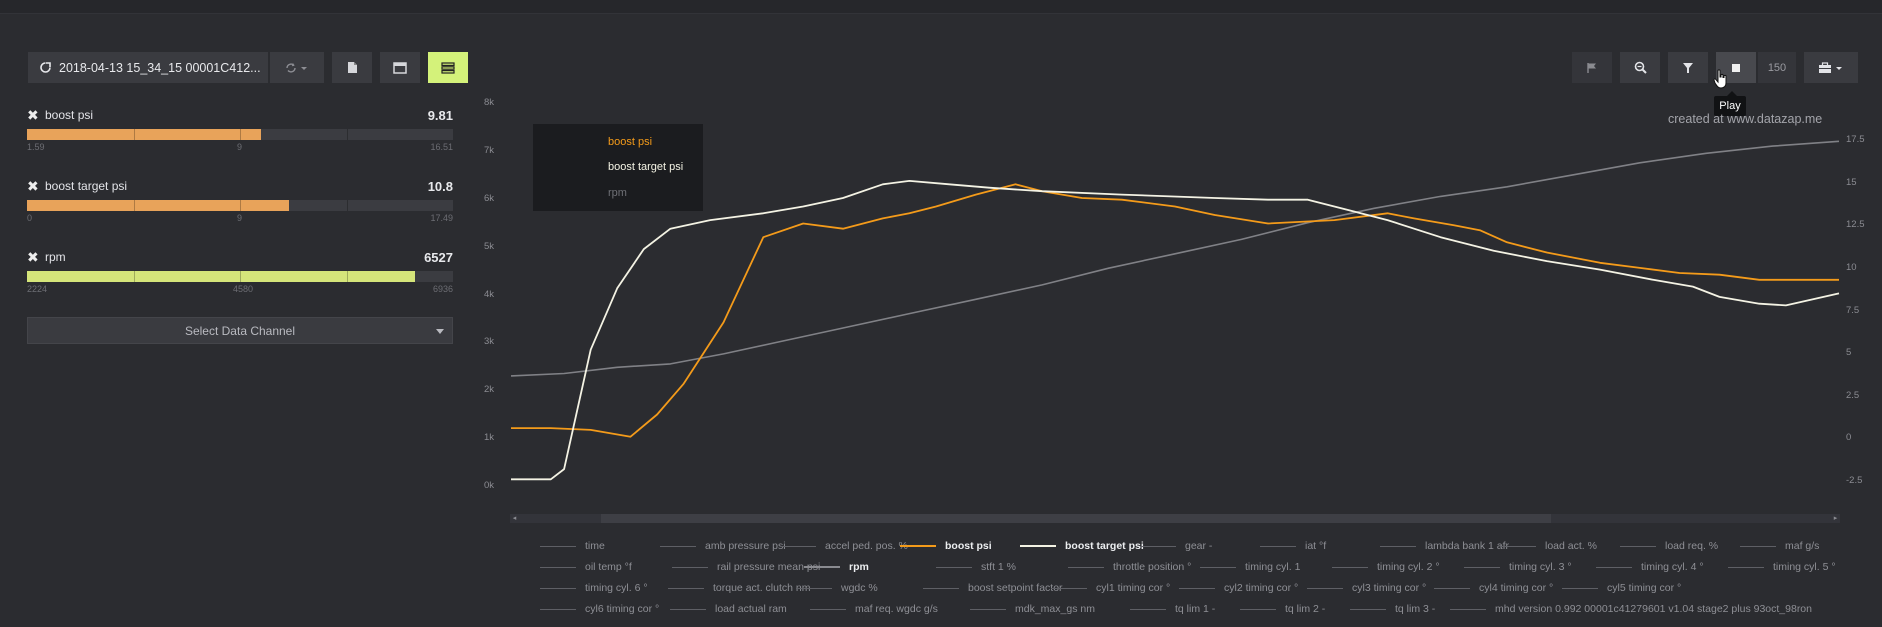 The image size is (1882, 627). What do you see at coordinates (837, 588) in the screenshot?
I see `channel-list-item: wgdc %` at bounding box center [837, 588].